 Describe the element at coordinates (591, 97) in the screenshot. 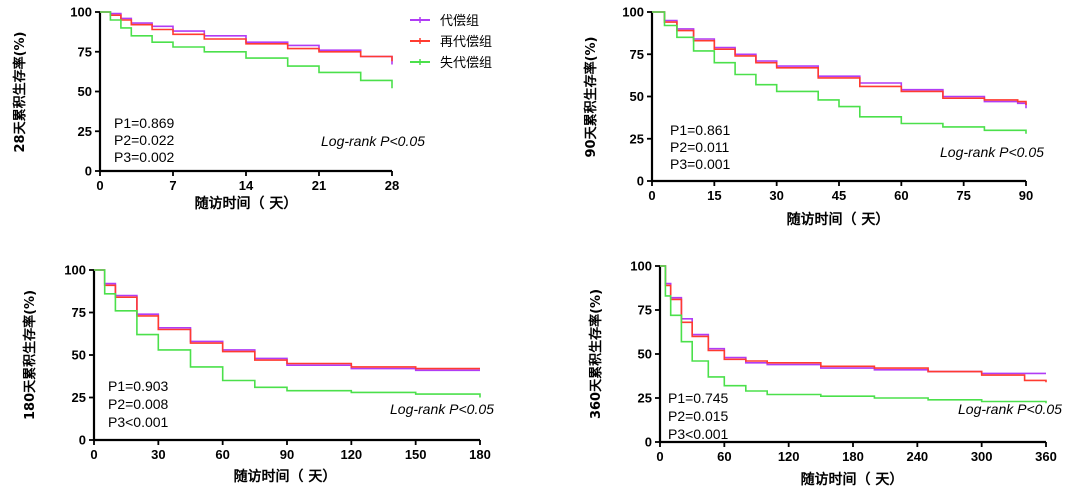

I see `y-axis-title: 90天累积生存率(%)` at that location.